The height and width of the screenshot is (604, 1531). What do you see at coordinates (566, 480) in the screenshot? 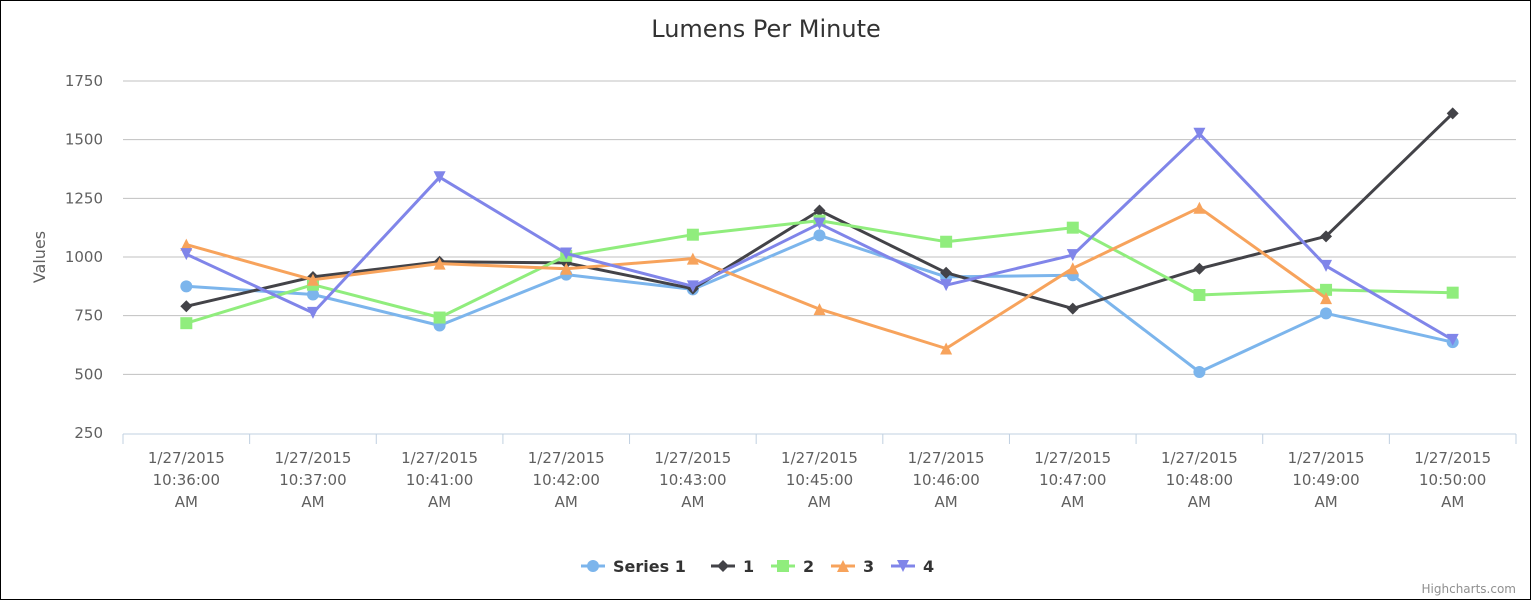
I see `x-tick-label: 1/27/2015 10:42:00 AM` at bounding box center [566, 480].